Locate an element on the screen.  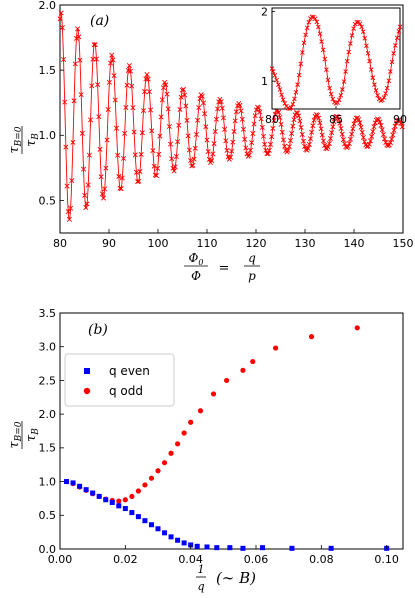
x-tick-label: 85 is located at coordinates (336, 119).